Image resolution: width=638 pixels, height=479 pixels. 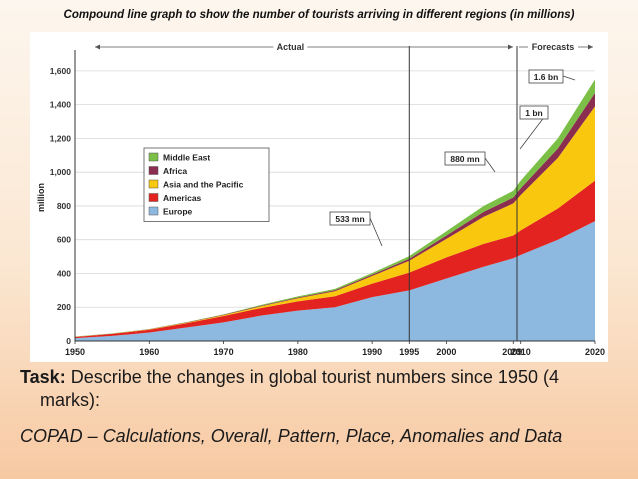 What do you see at coordinates (75, 352) in the screenshot?
I see `x-tick-label: 1950` at bounding box center [75, 352].